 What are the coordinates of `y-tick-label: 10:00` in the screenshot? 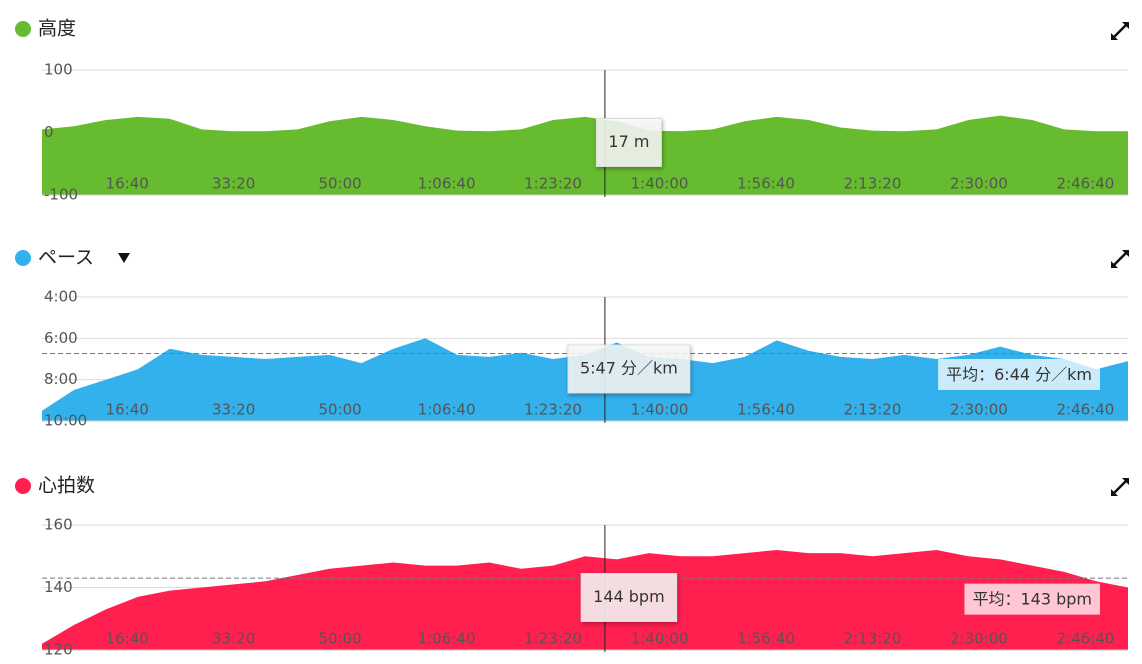 It's located at (65, 421).